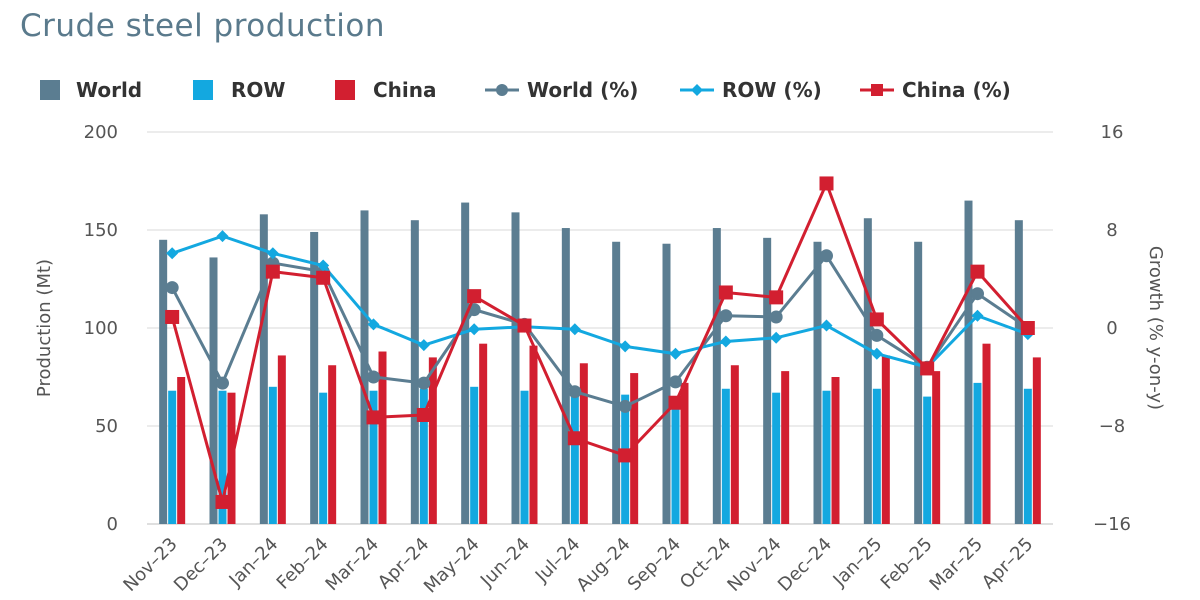 Image resolution: width=1200 pixels, height=600 pixels. I want to click on x-tick-label: Nov–24, so click(754, 565).